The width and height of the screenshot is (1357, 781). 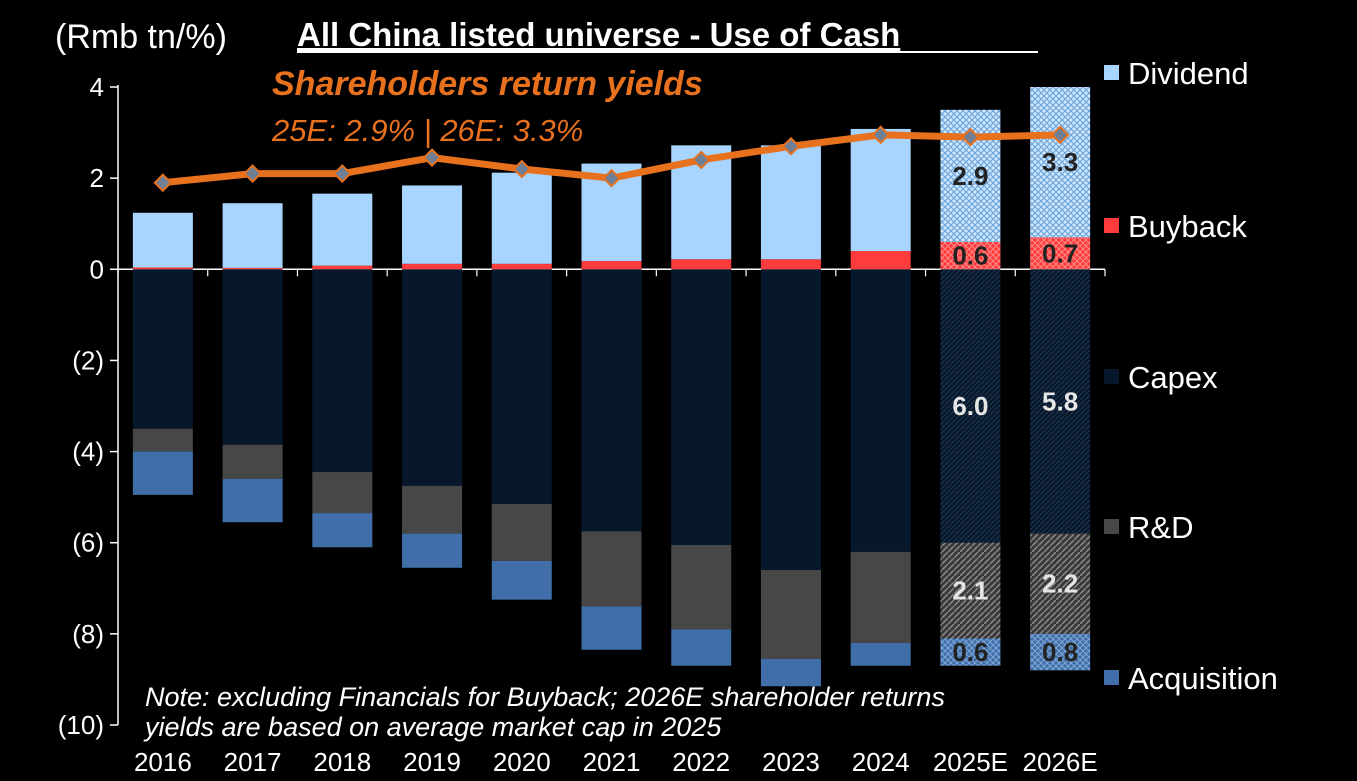 I want to click on legend-label-dividend: Dividend, so click(x=1188, y=73).